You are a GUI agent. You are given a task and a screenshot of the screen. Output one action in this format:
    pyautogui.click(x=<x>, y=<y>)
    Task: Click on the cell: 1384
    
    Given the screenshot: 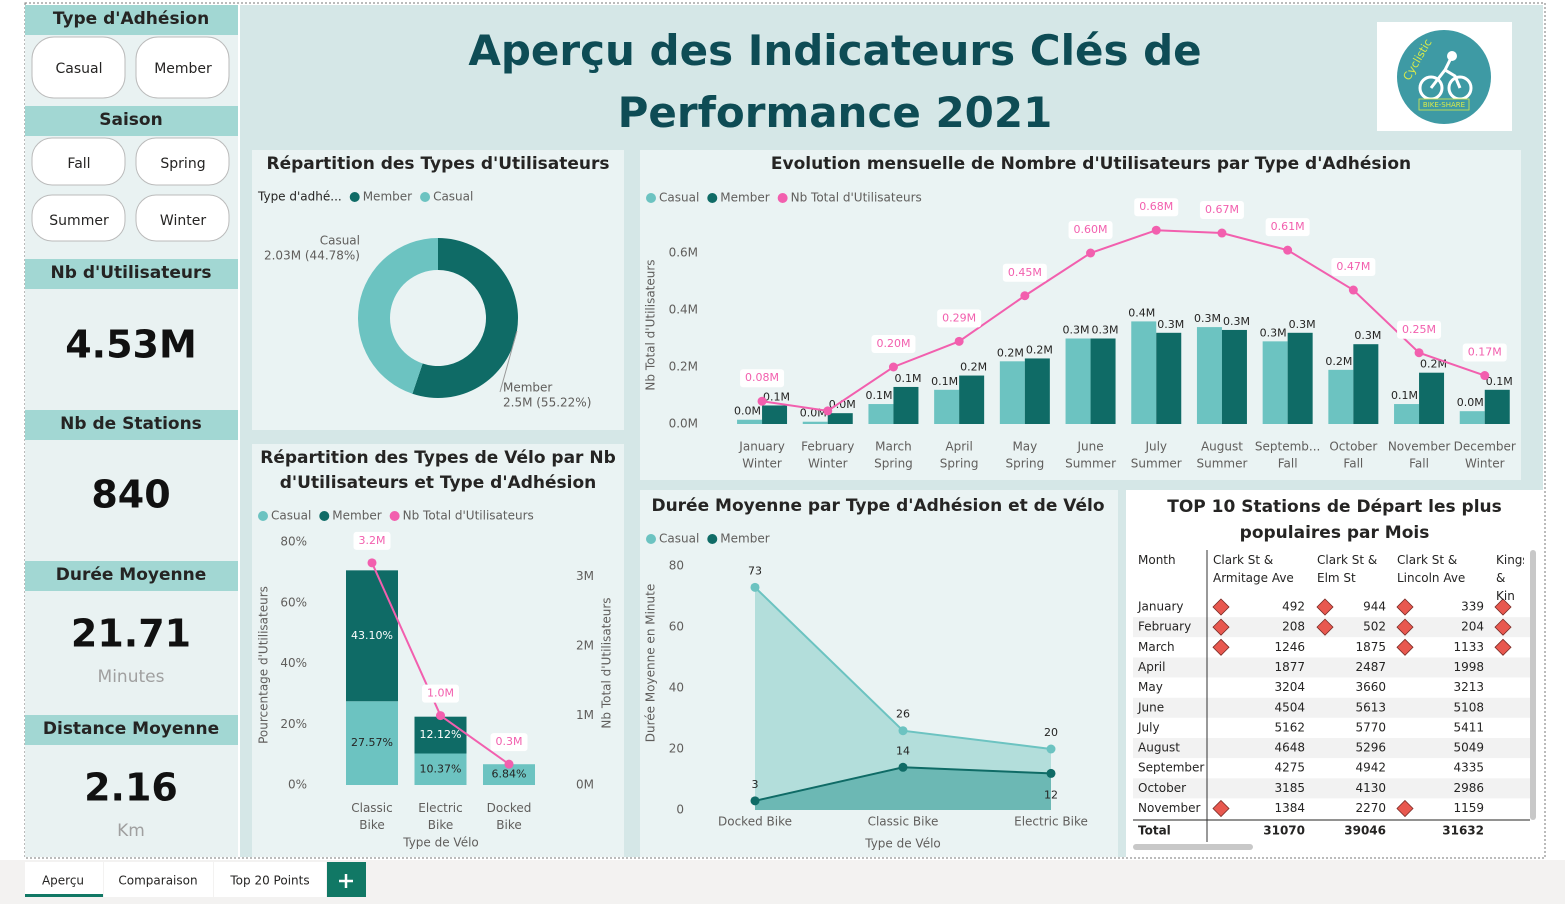 What is the action you would take?
    pyautogui.click(x=1289, y=808)
    